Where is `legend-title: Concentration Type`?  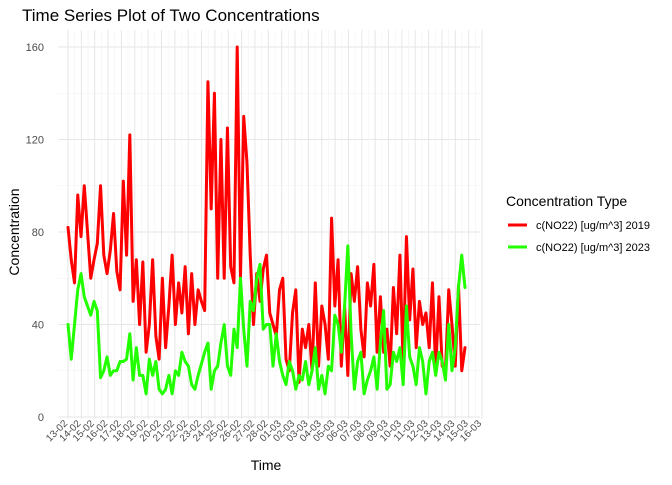 legend-title: Concentration Type is located at coordinates (566, 201).